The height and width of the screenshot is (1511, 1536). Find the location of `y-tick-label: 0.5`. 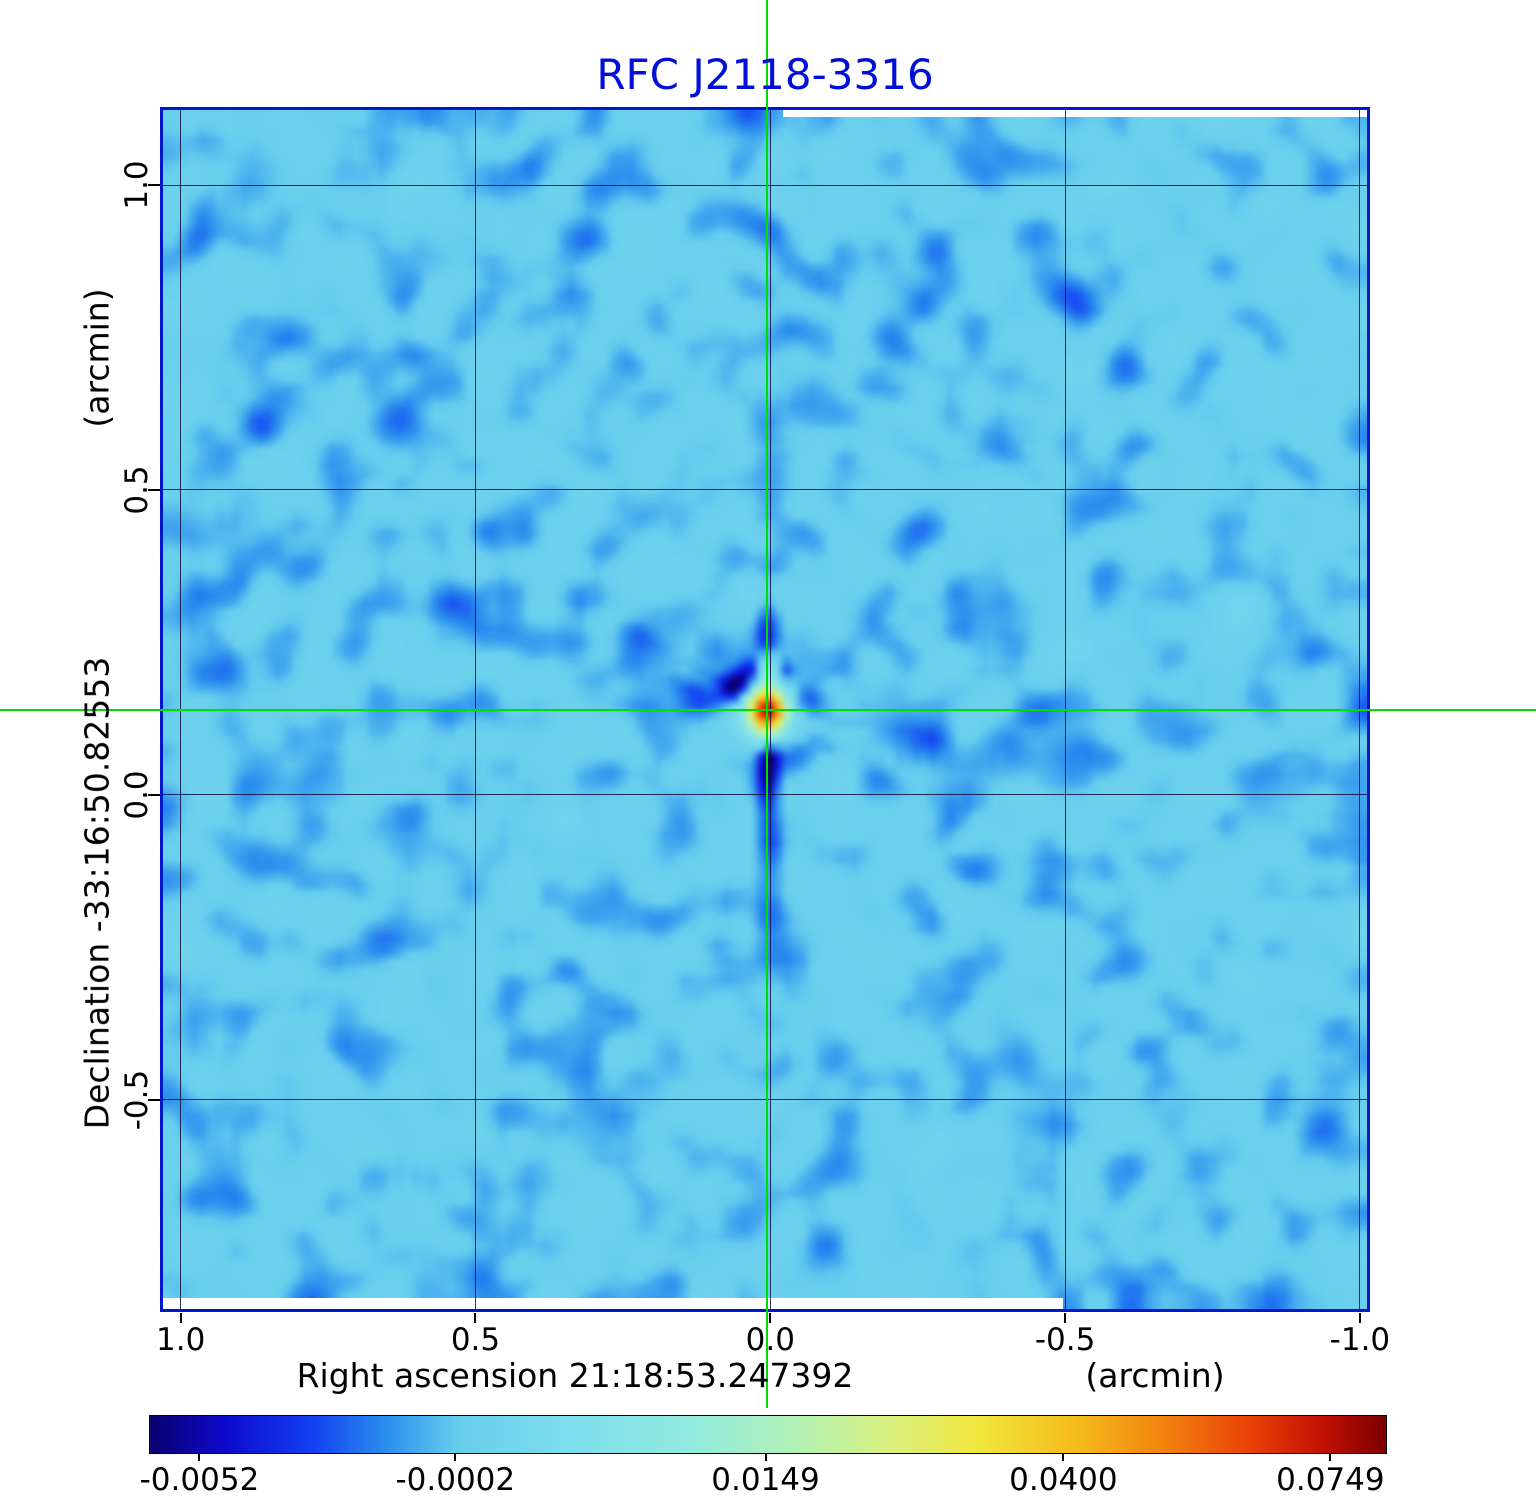

y-tick-label: 0.5 is located at coordinates (137, 490).